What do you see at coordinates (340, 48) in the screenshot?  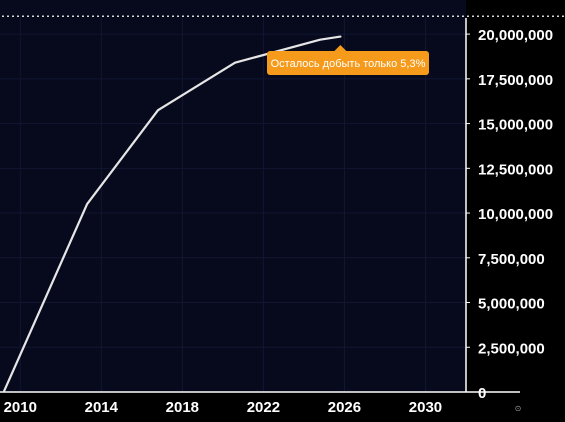 I see `tooltip-arrow` at bounding box center [340, 48].